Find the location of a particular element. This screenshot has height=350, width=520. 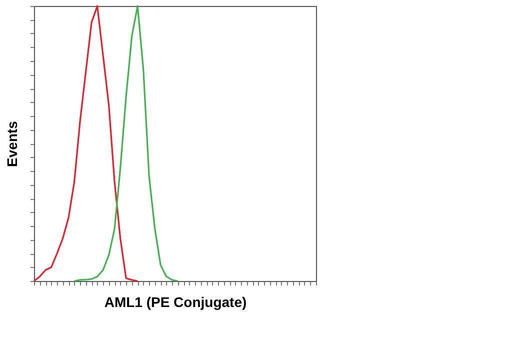

x-axis-title: AML1 (PE Conjugate) is located at coordinates (175, 302).